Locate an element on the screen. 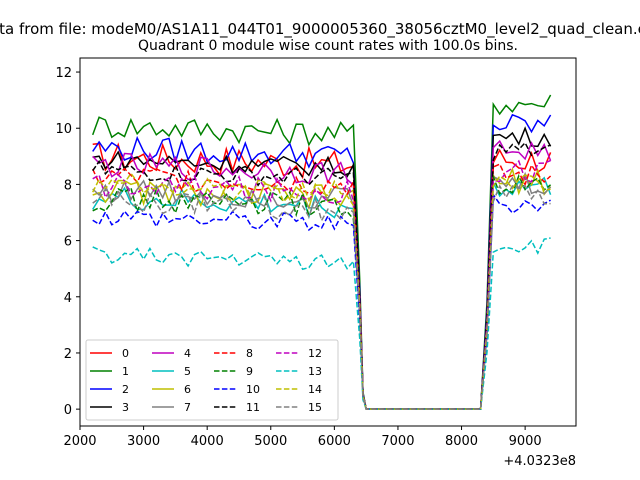 The image size is (640, 480). y-tick-label: 0 is located at coordinates (68, 410).